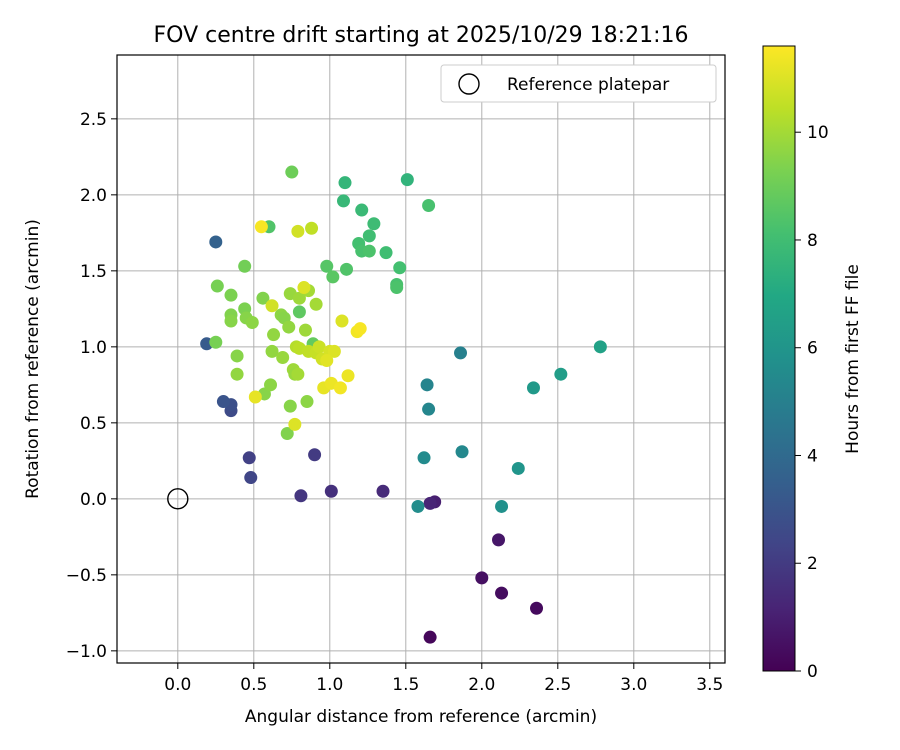  What do you see at coordinates (812, 241) in the screenshot?
I see `colorbar-tick-label: 8` at bounding box center [812, 241].